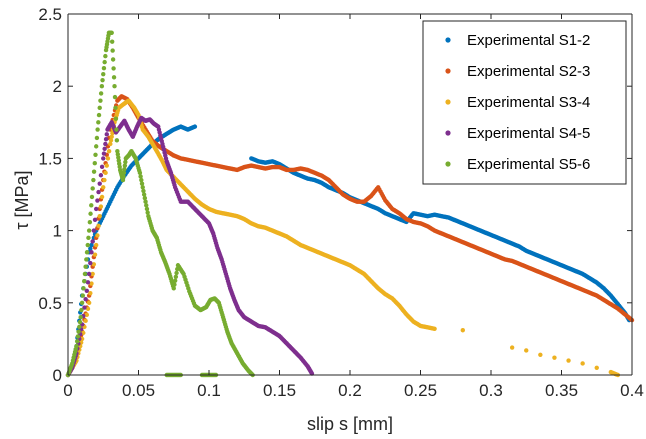 The width and height of the screenshot is (646, 439). I want to click on legend-label: Experimental S5-6, so click(528, 164).